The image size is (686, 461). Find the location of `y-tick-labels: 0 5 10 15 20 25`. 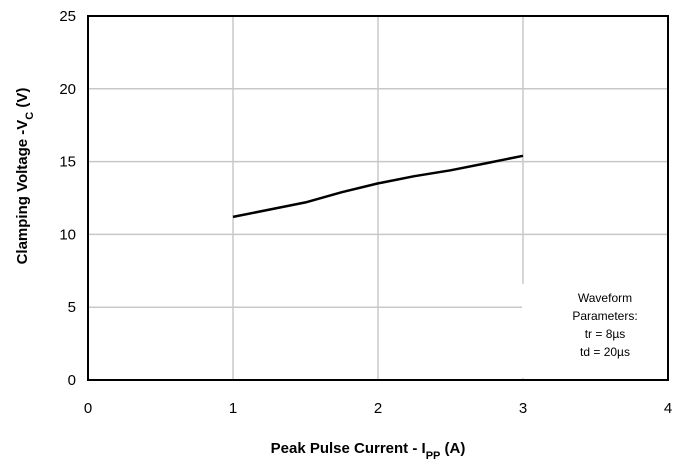

y-tick-labels: 0 5 10 15 20 25 is located at coordinates (67, 198).